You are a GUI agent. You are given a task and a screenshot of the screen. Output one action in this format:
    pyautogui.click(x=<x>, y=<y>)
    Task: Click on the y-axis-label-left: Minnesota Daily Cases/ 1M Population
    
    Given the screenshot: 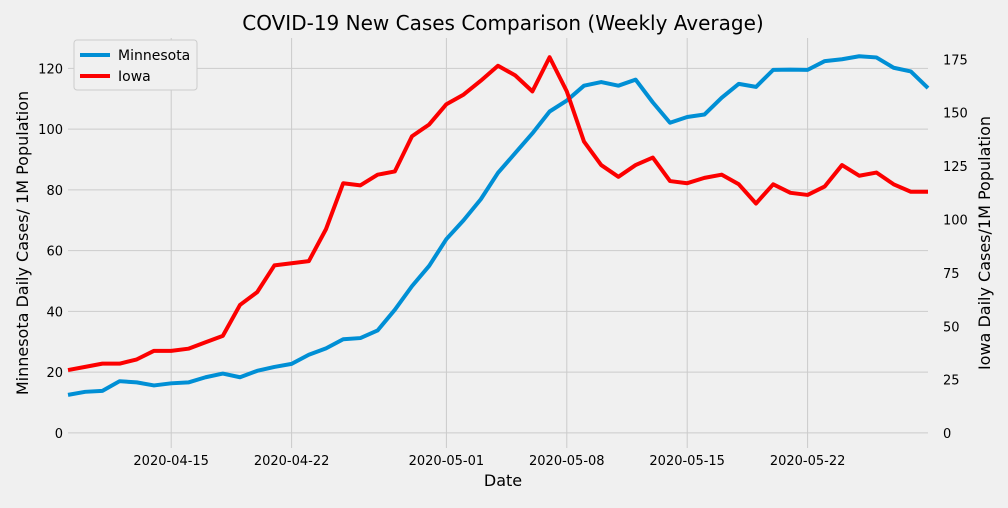 What is the action you would take?
    pyautogui.click(x=22, y=243)
    